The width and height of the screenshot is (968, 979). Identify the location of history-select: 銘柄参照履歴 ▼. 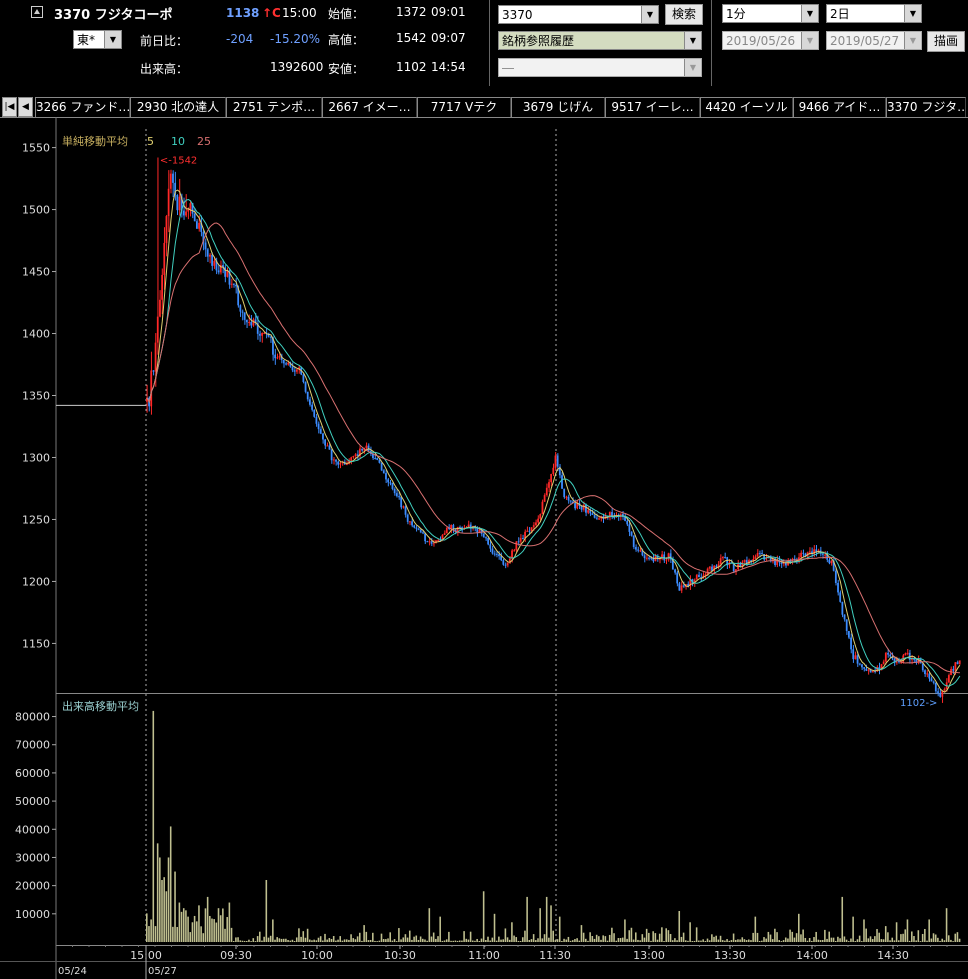
(600, 40).